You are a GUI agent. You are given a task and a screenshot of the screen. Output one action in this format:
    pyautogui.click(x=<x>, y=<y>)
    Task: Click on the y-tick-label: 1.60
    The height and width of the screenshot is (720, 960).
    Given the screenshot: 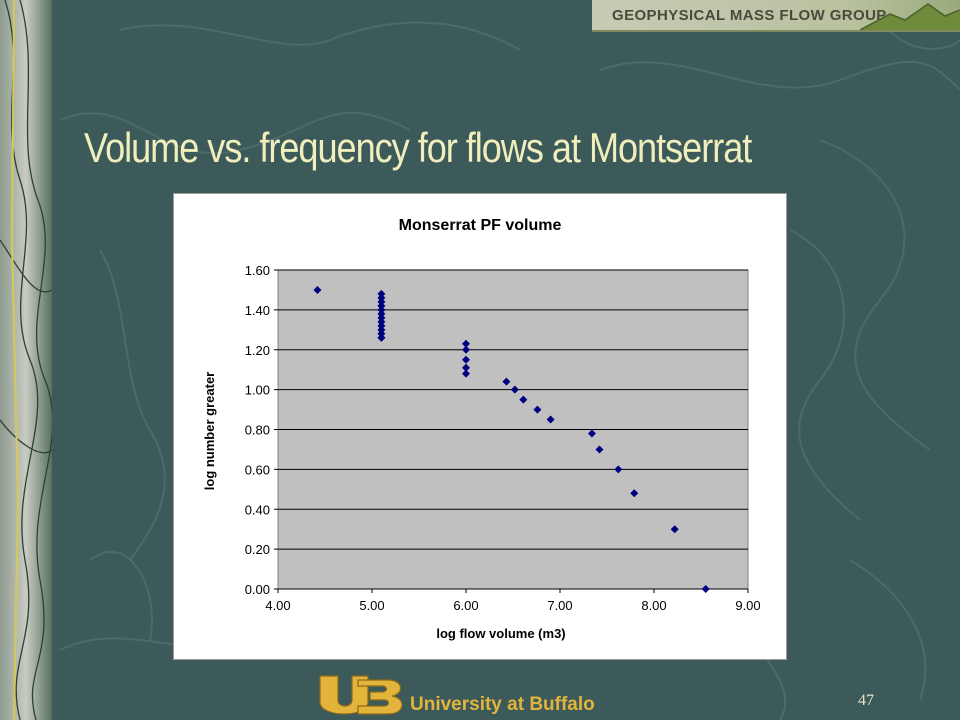 What is the action you would take?
    pyautogui.click(x=257, y=270)
    